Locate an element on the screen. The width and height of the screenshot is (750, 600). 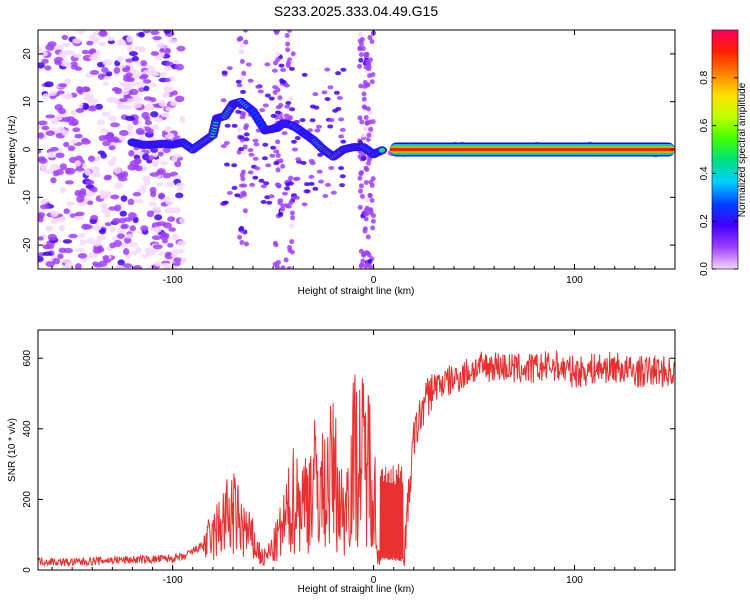
heatmap-y-tick-label: 0 is located at coordinates (27, 149).